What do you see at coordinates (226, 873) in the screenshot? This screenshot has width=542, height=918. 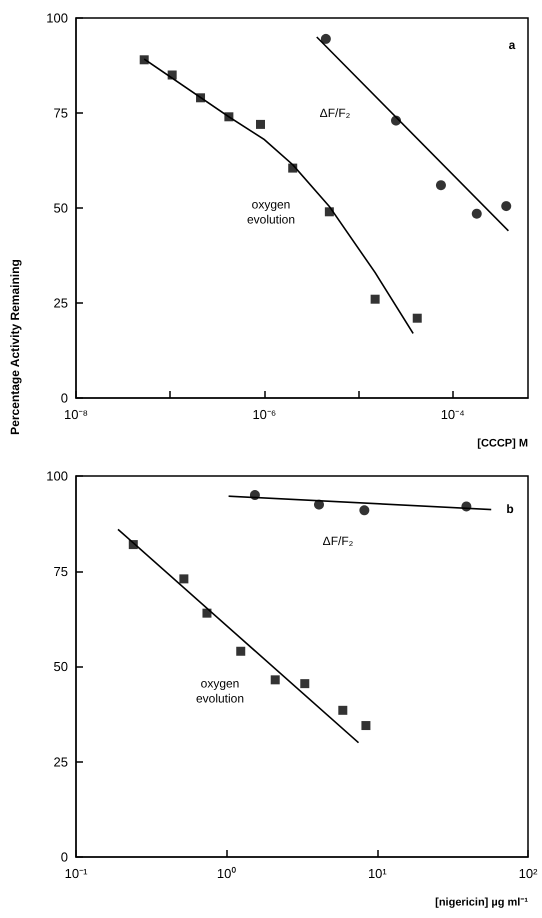 I see `x-tick-label: 10⁰` at bounding box center [226, 873].